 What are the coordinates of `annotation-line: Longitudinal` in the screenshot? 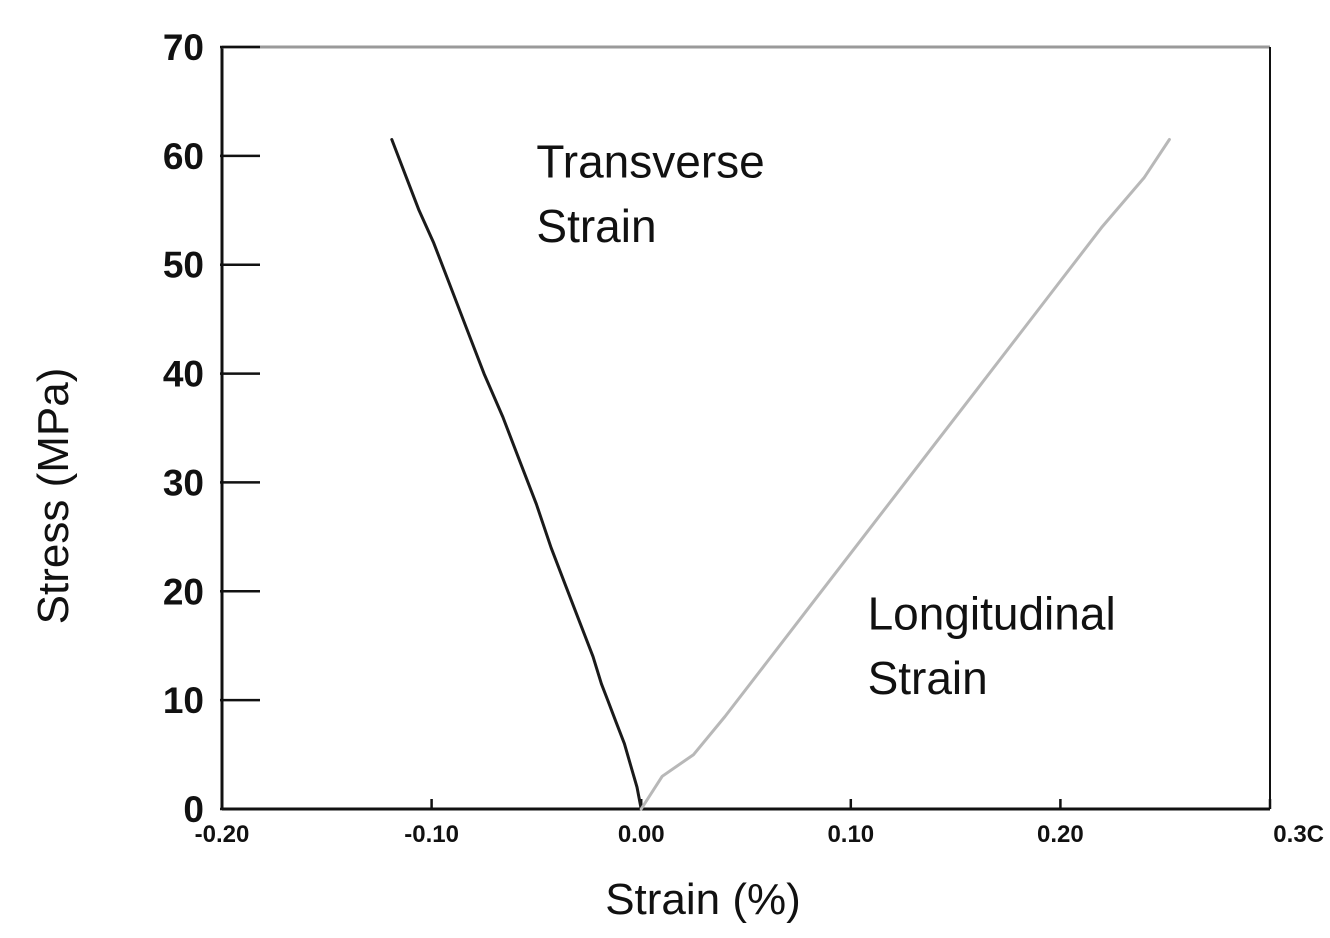 It's located at (992, 613).